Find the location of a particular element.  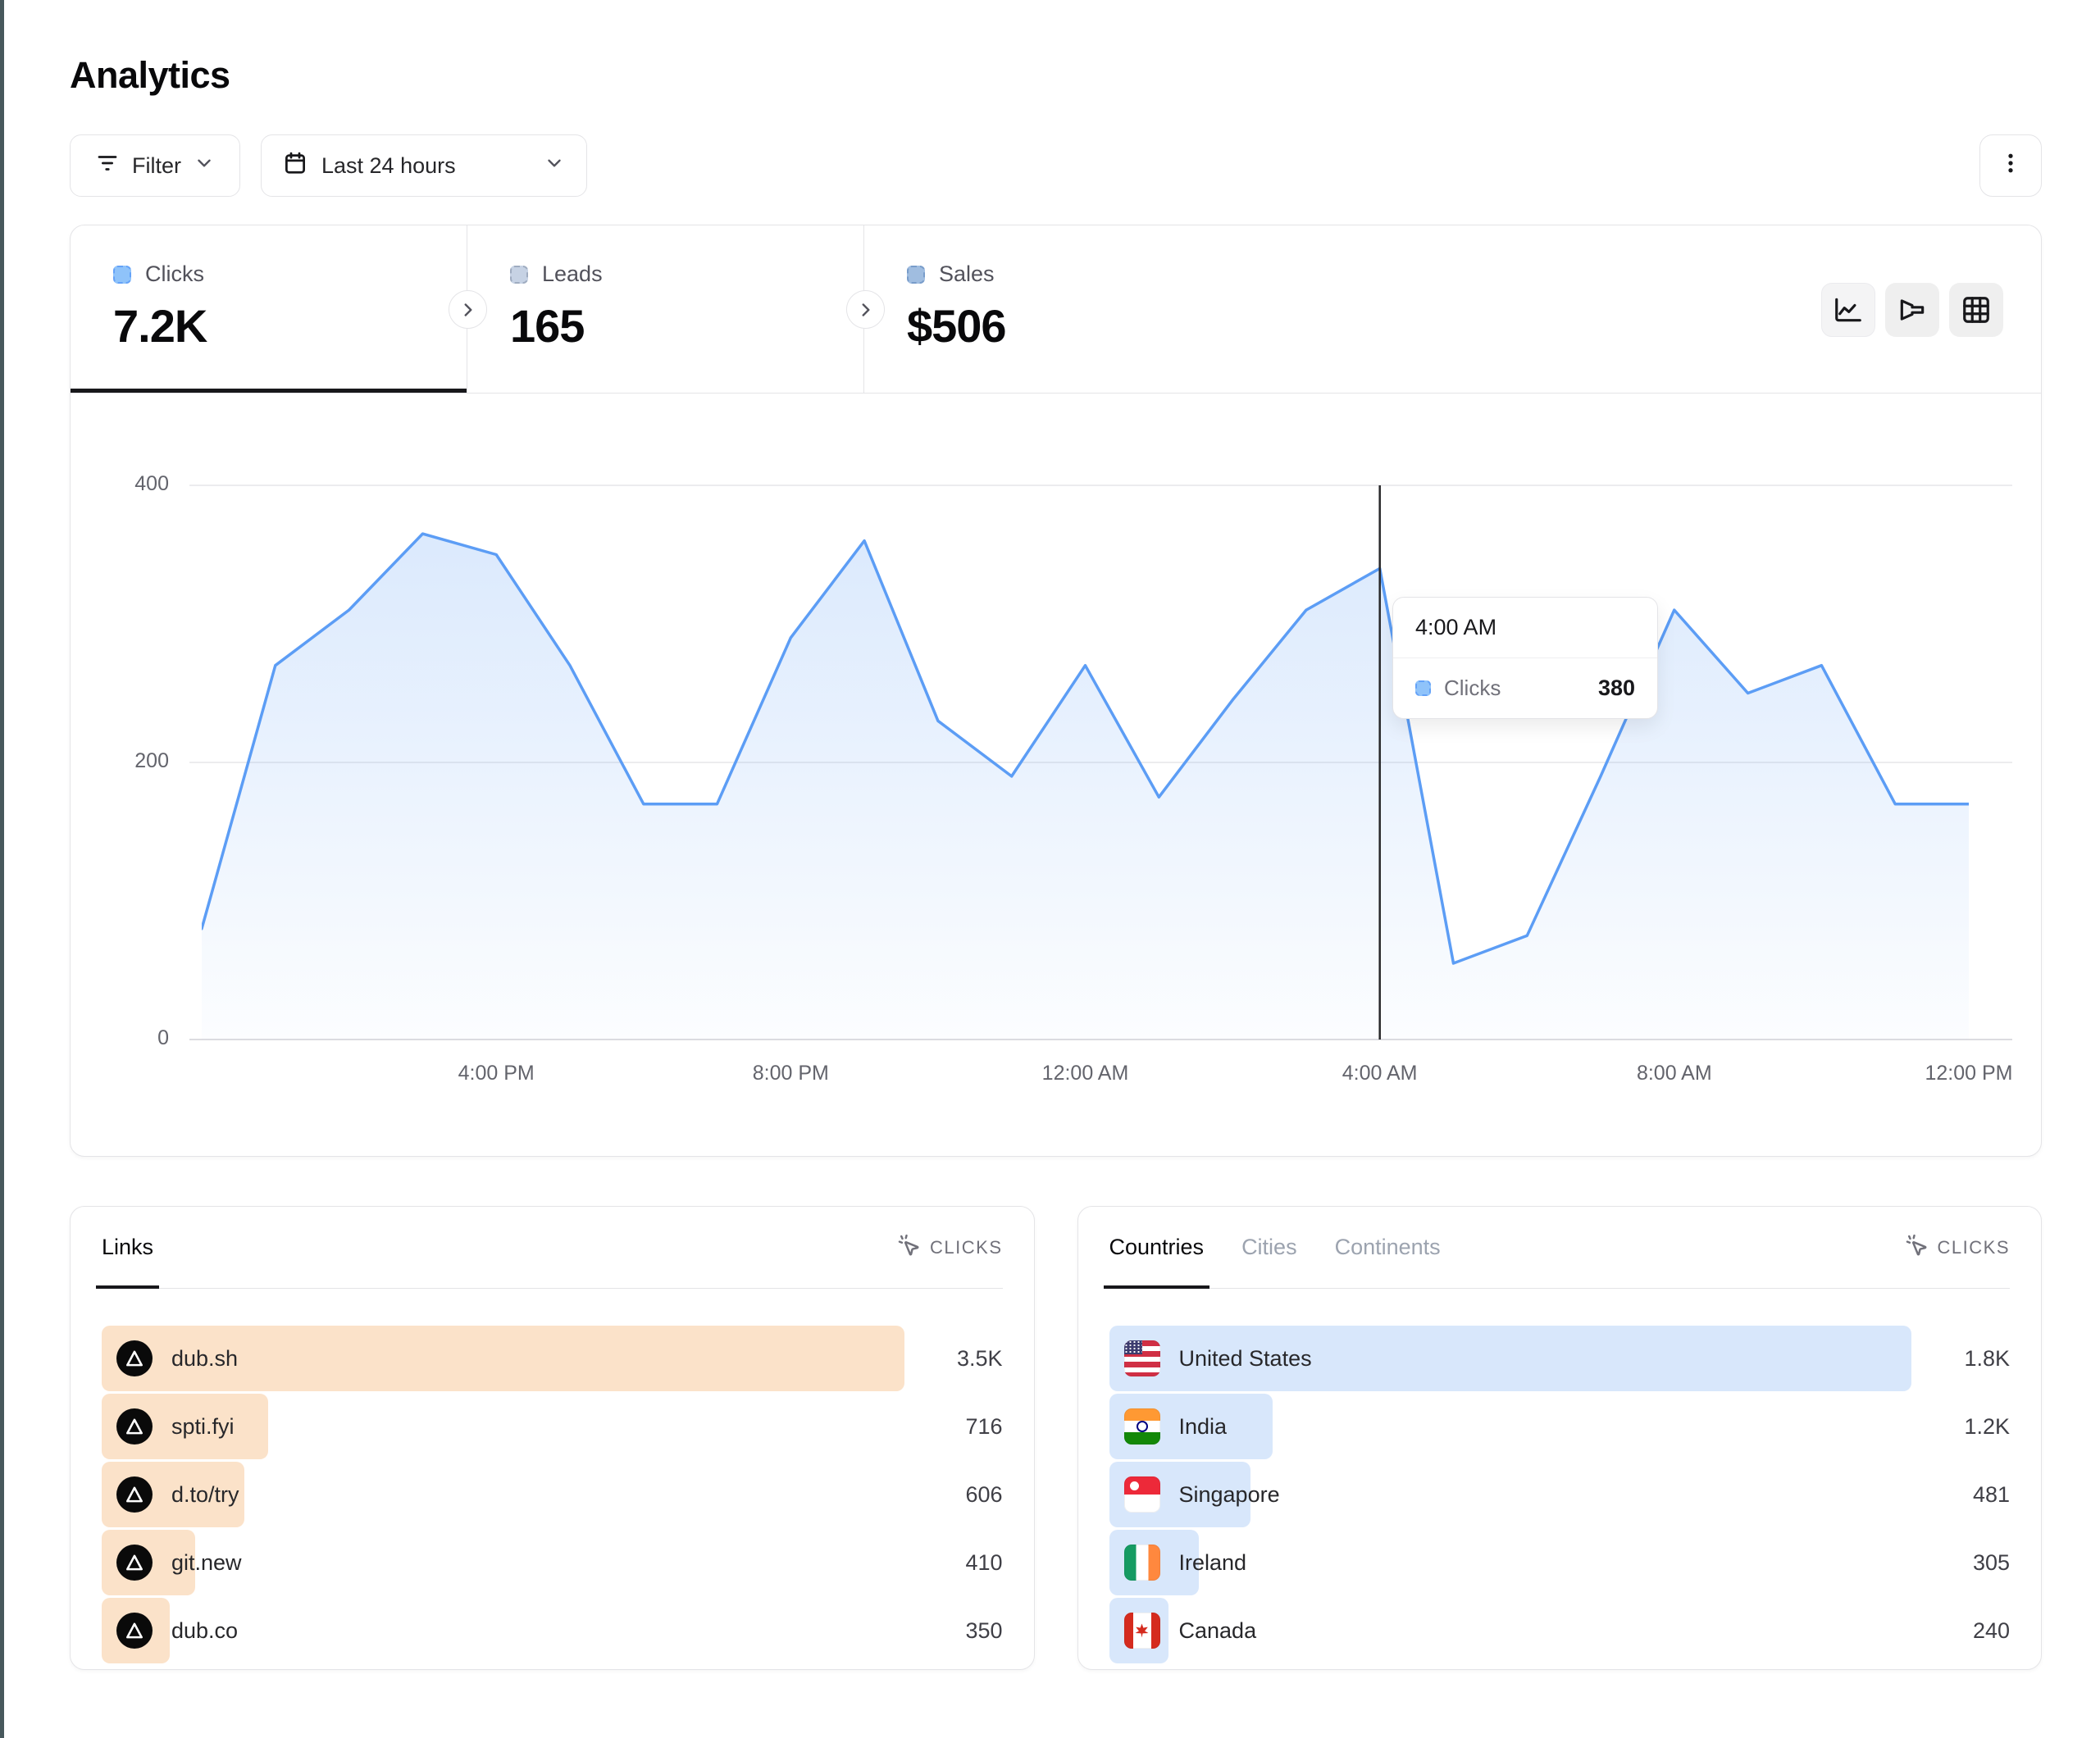

links-tab-label: Links is located at coordinates (128, 1247).